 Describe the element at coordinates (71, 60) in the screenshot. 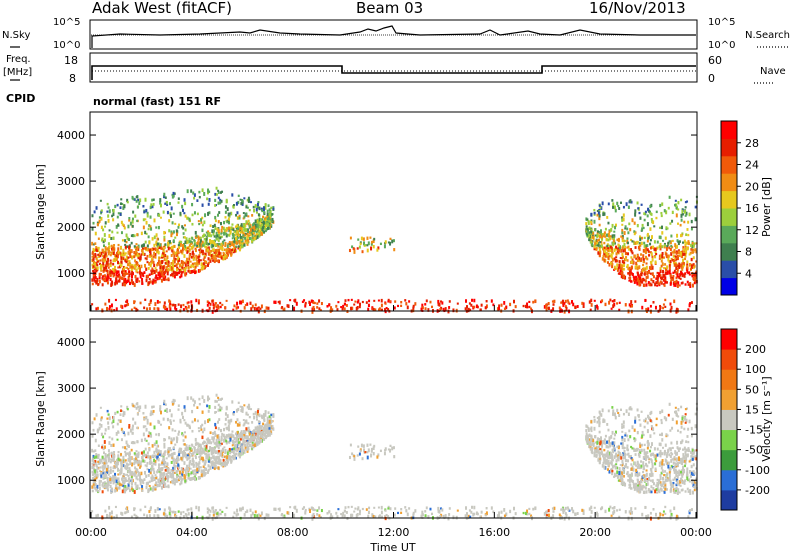

I see `freq-tick-top: 18` at that location.